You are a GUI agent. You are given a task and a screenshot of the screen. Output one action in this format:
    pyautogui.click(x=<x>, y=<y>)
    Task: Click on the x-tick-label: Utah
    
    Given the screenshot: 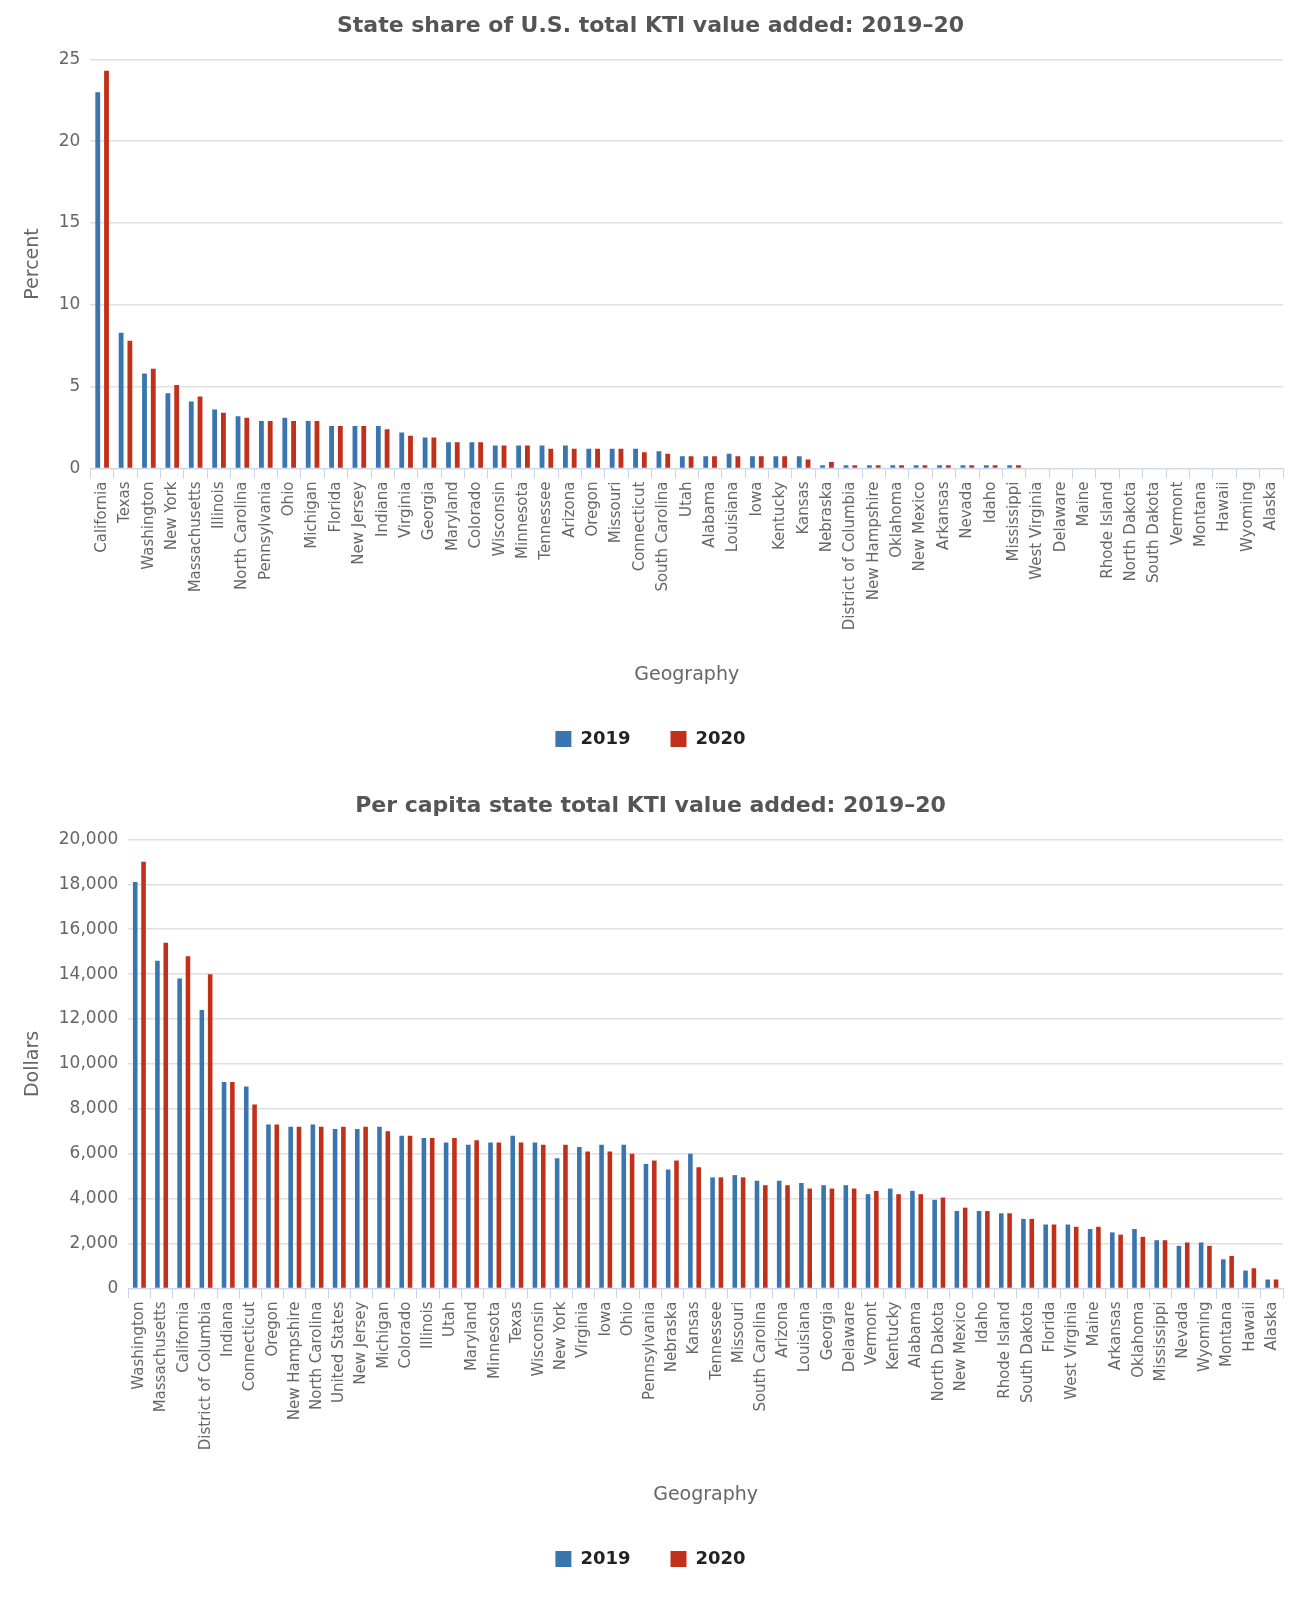 What is the action you would take?
    pyautogui.click(x=449, y=1319)
    